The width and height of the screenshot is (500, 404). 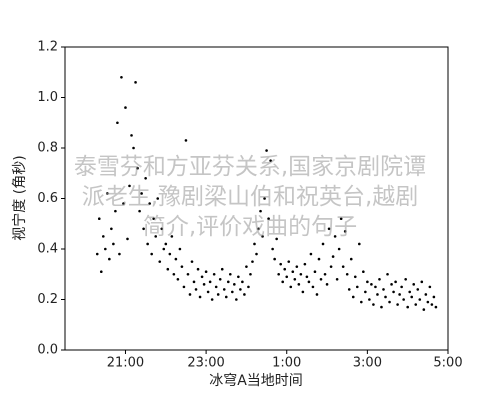 I want to click on y-tick-label: 0.6, so click(x=47, y=198).